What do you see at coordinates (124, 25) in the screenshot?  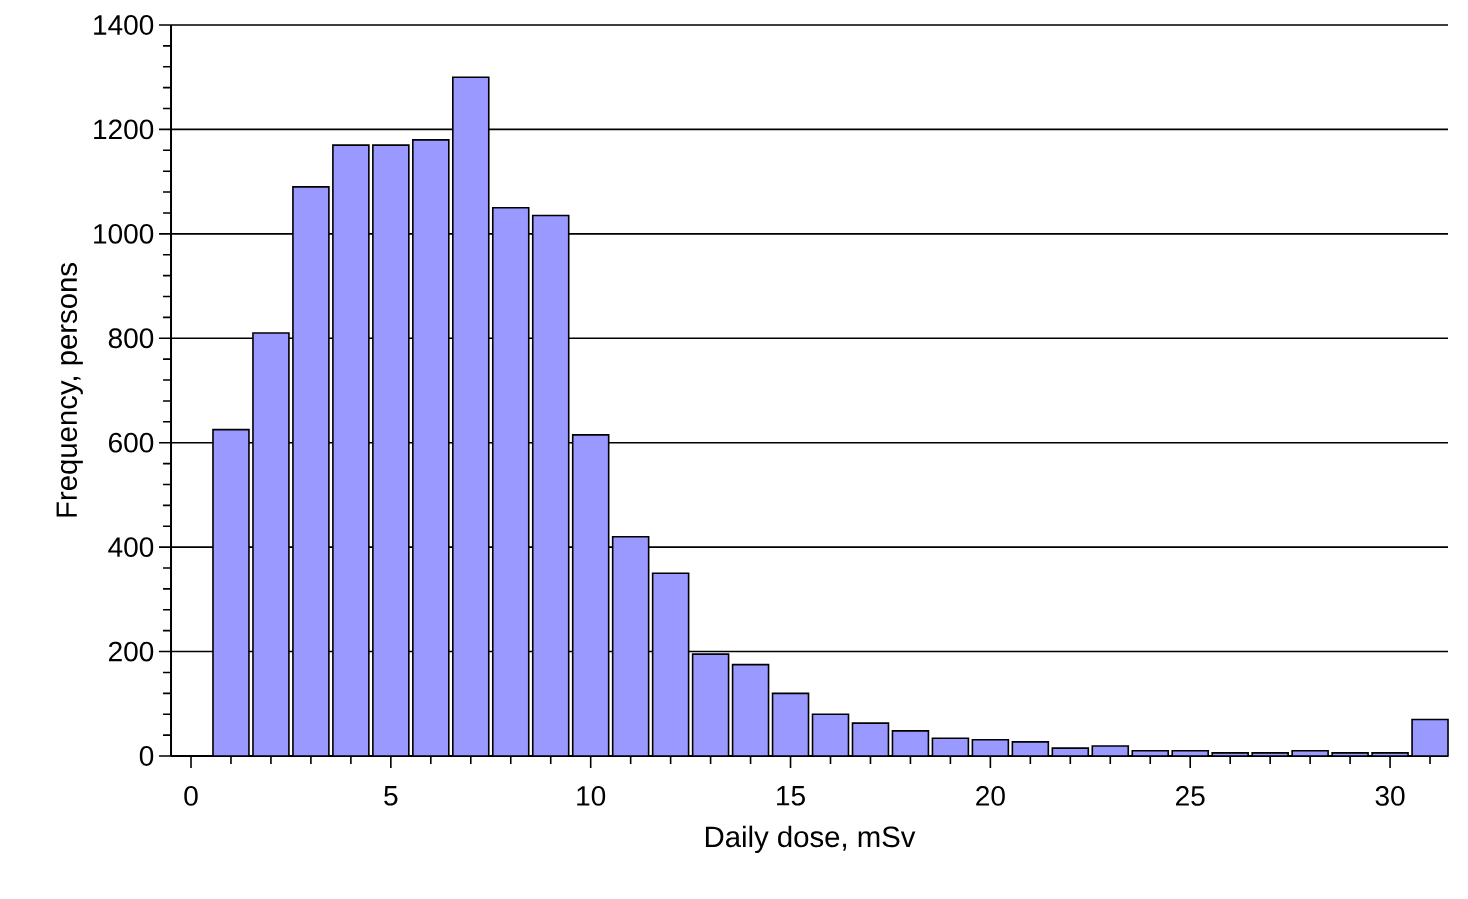 I see `y-tick-label: 1400` at bounding box center [124, 25].